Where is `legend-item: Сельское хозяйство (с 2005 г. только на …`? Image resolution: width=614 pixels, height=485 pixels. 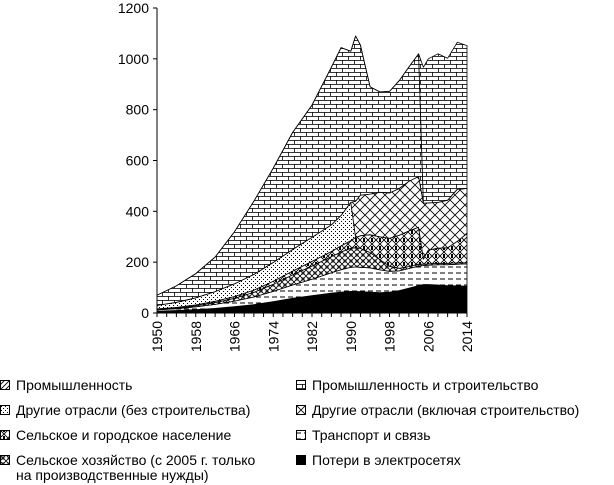
legend-item: Сельское хозяйство (с 2005 г. только на … is located at coordinates (127, 468).